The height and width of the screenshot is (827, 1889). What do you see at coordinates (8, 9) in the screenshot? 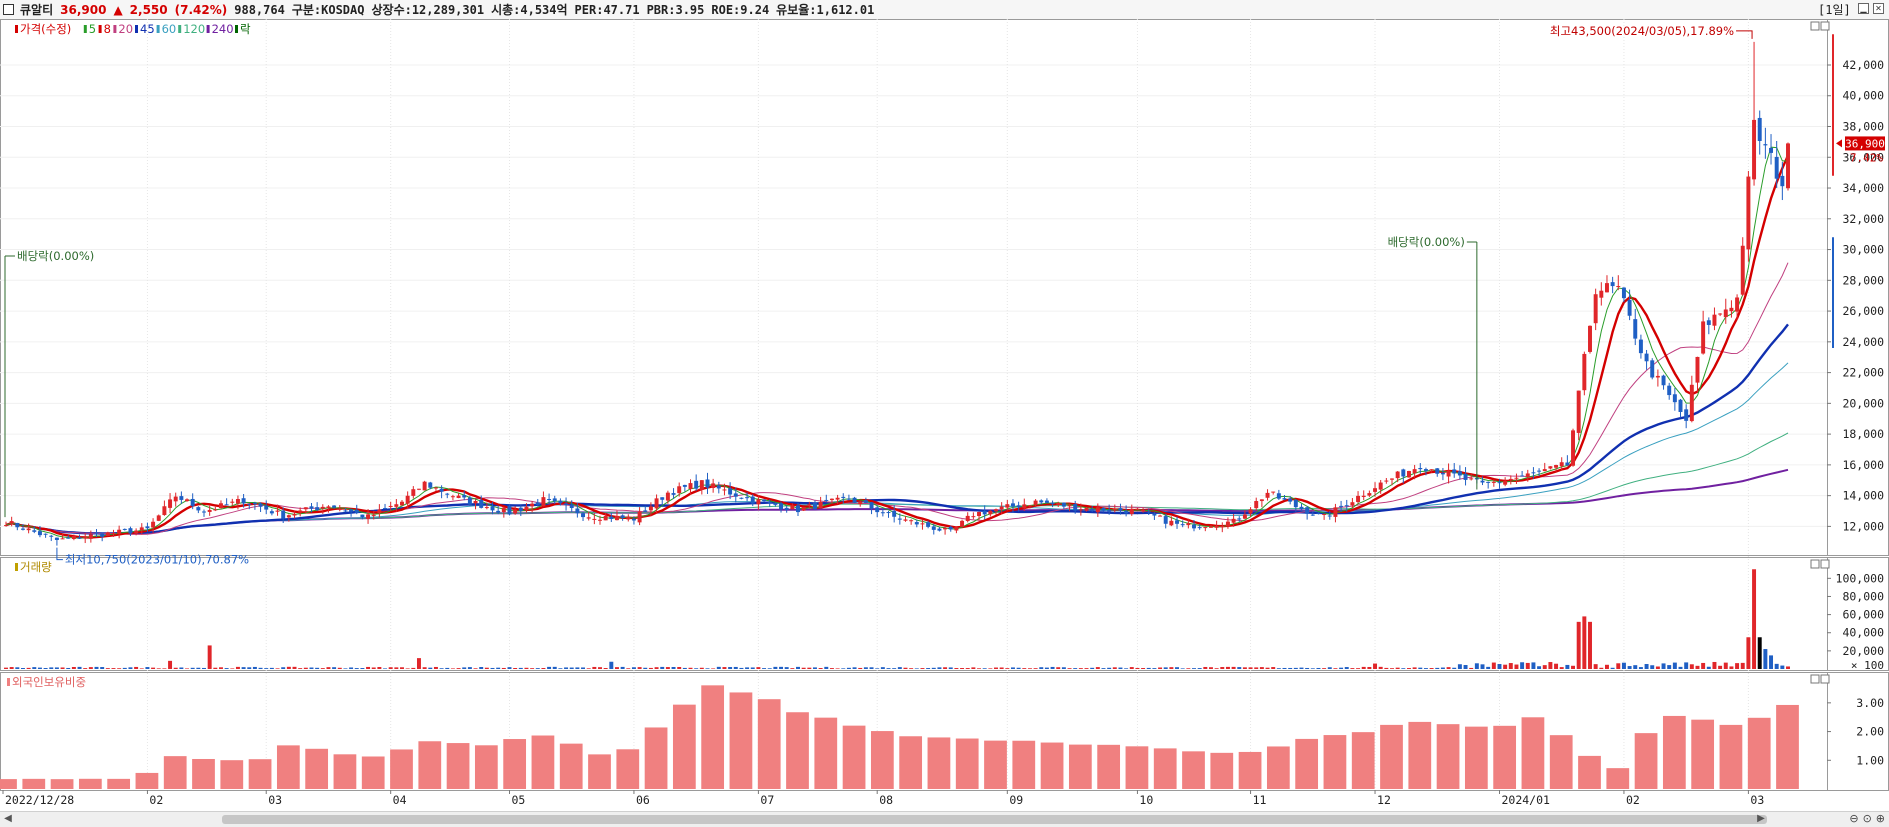
I see `window-menu-icon` at bounding box center [8, 9].